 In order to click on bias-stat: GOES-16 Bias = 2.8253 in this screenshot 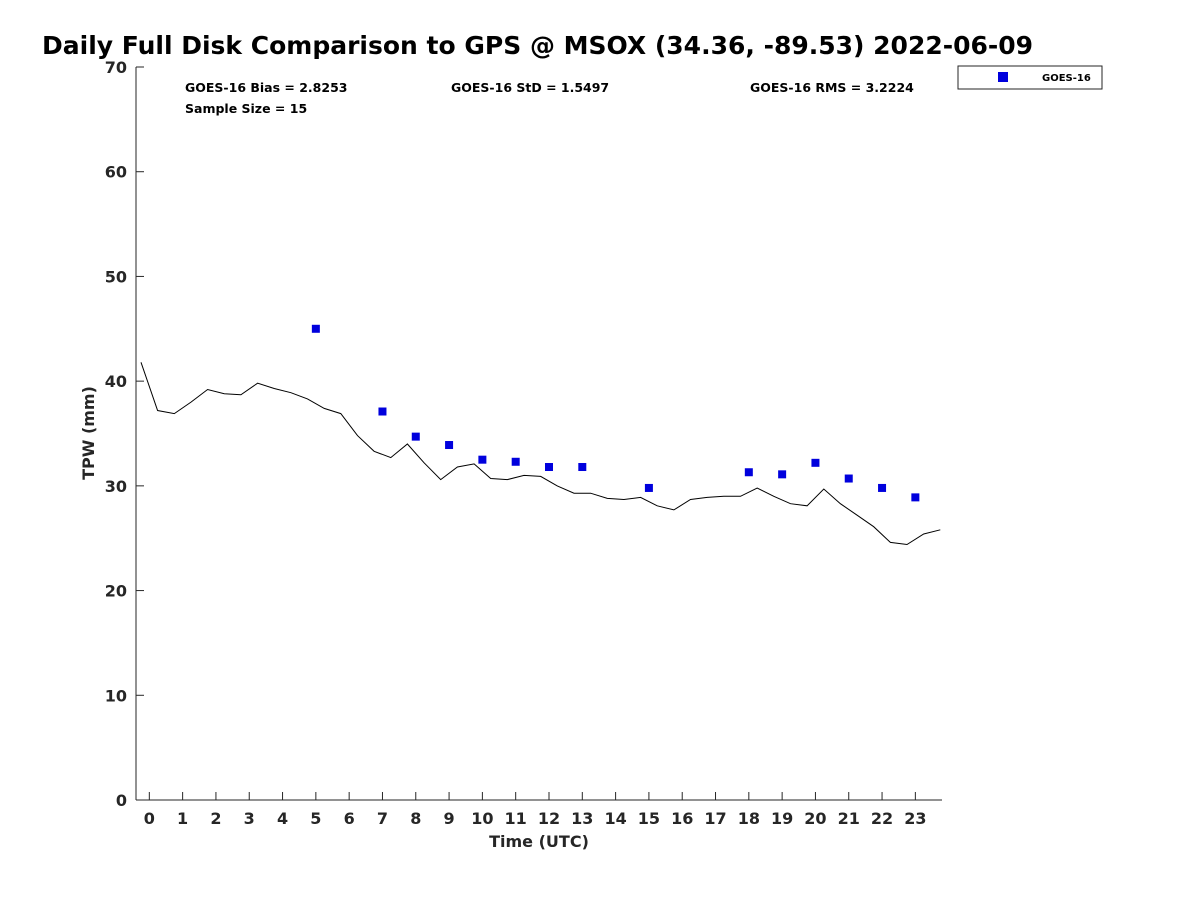, I will do `click(266, 87)`.